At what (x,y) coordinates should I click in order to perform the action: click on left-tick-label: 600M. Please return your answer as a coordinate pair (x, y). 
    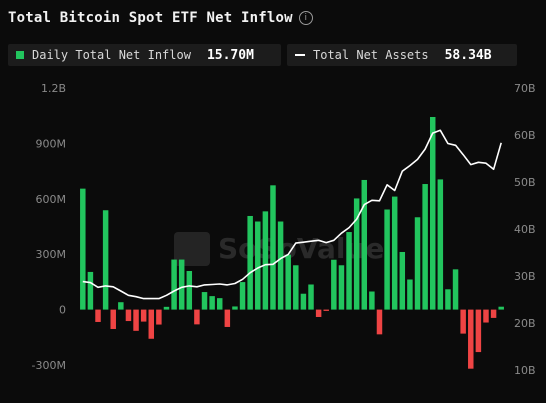
    Looking at the image, I should click on (51, 199).